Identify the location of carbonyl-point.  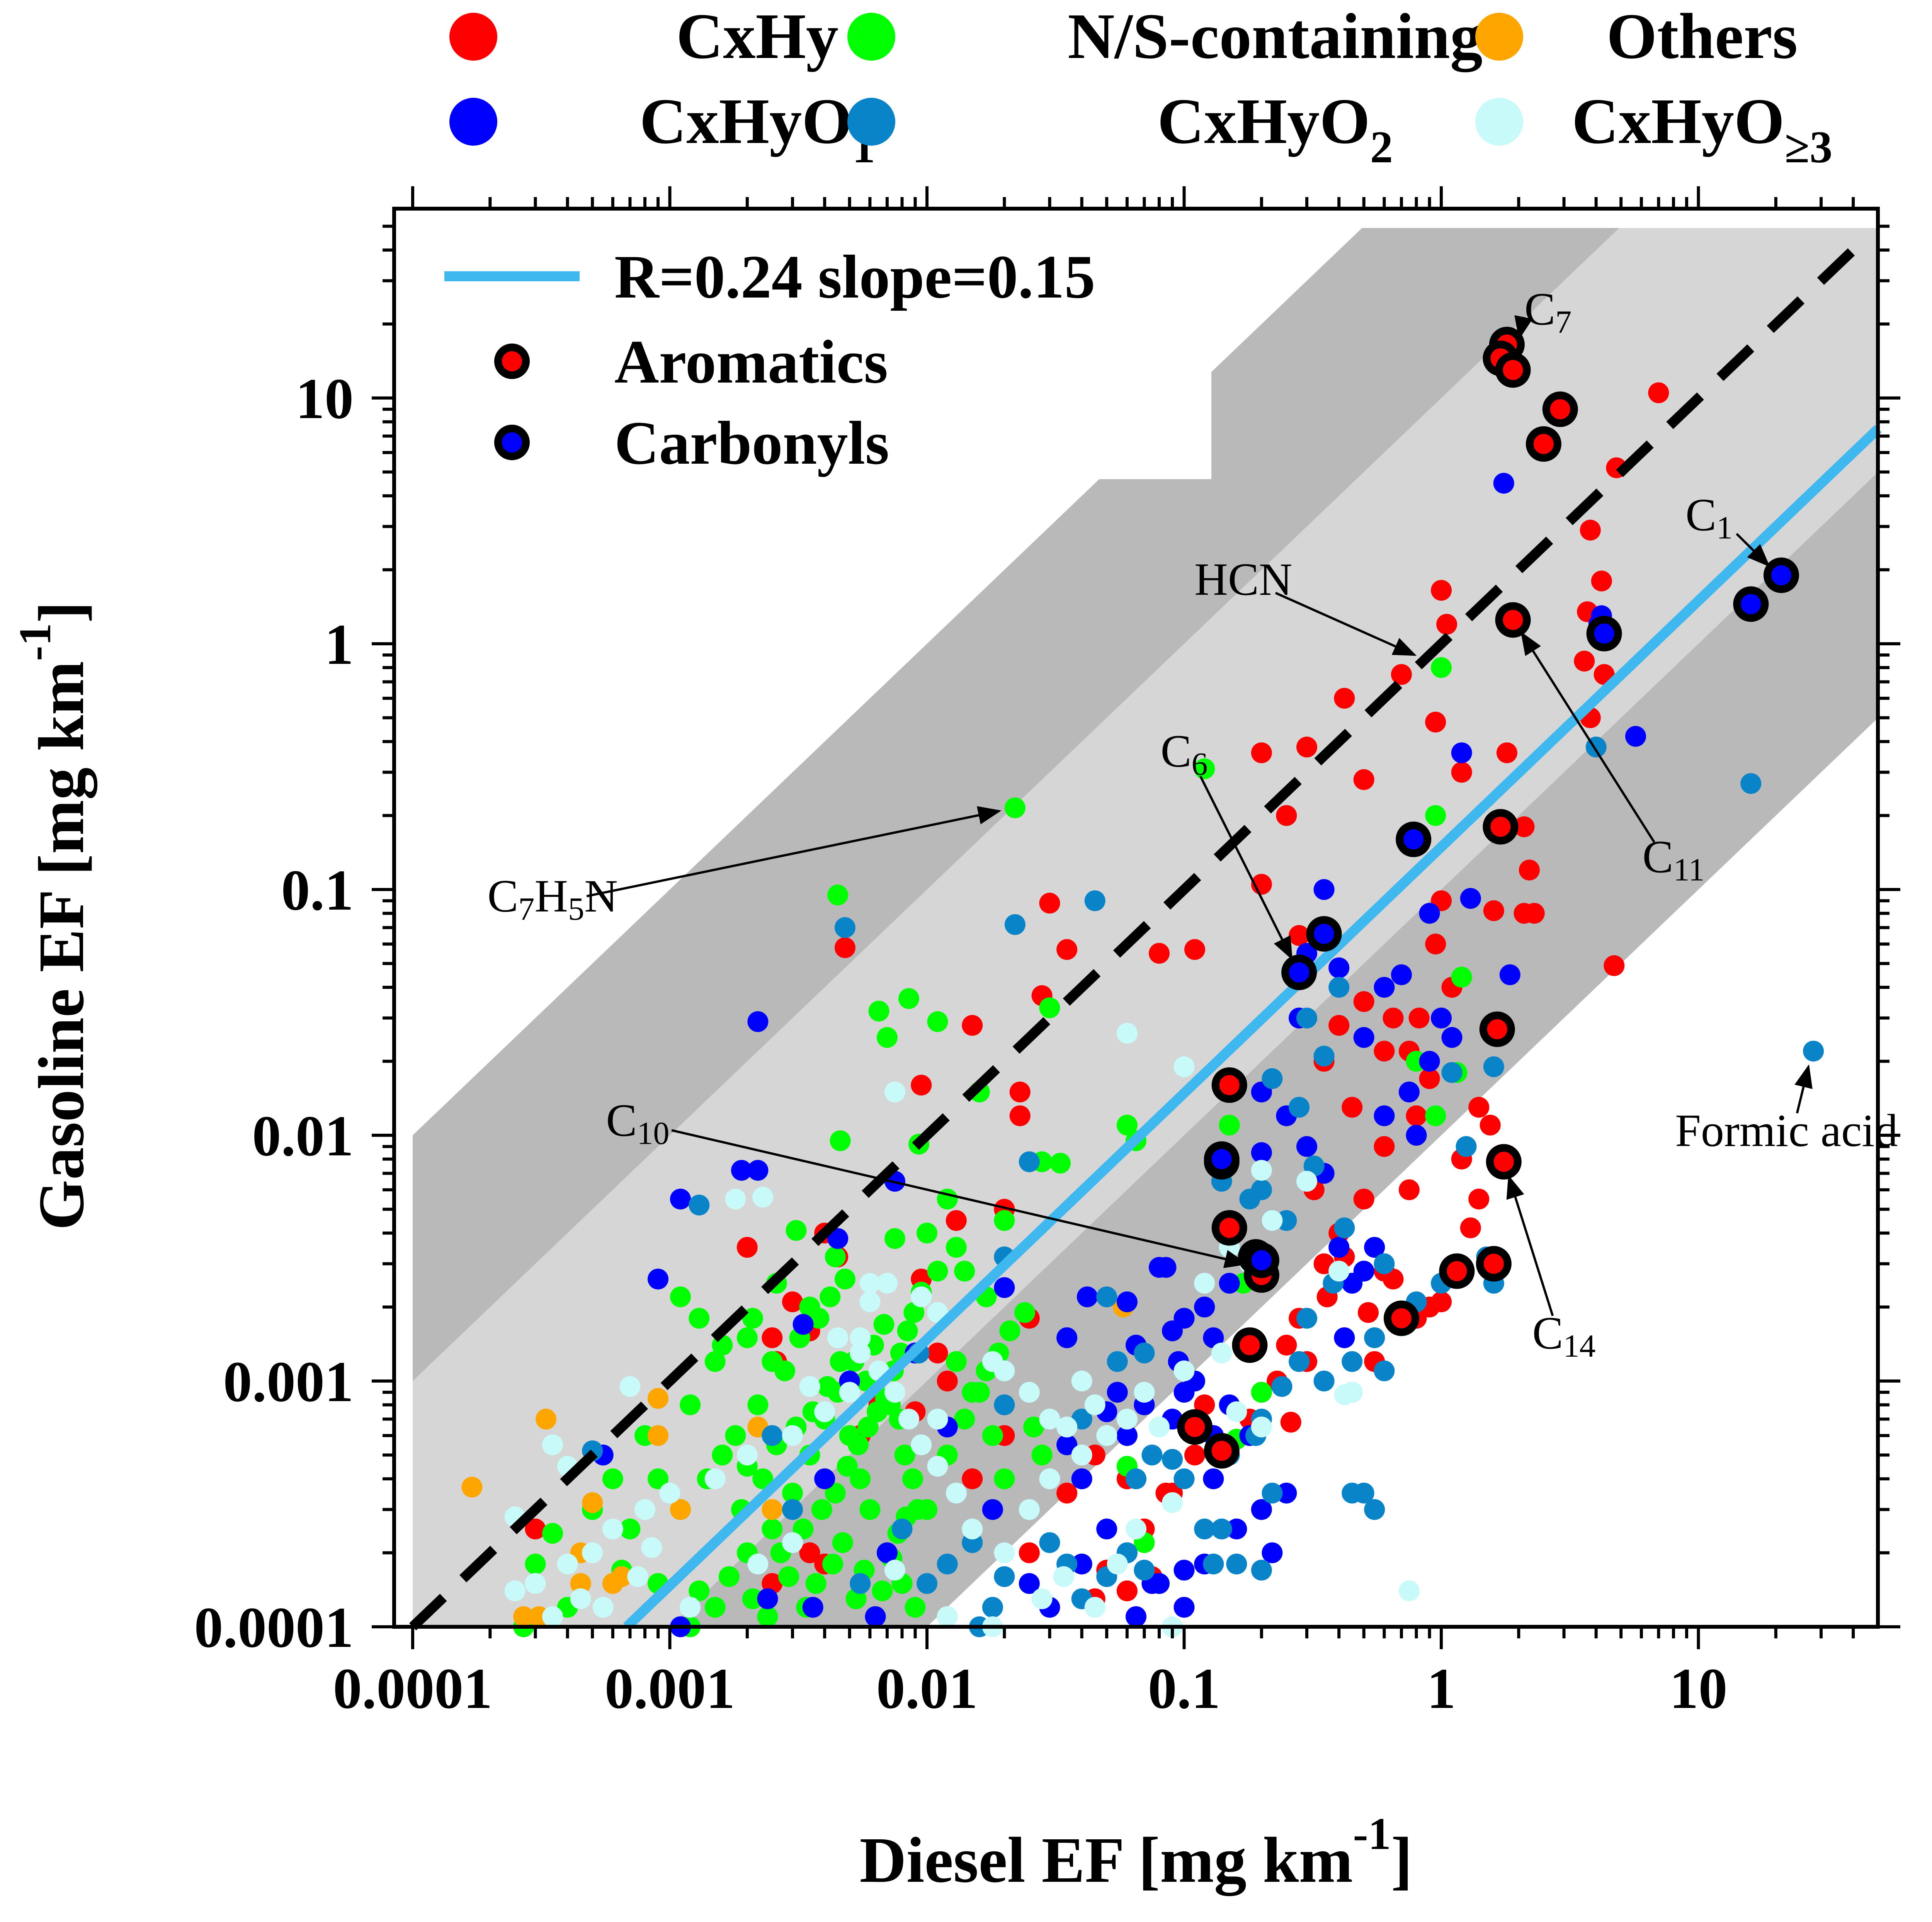
(1222, 1159).